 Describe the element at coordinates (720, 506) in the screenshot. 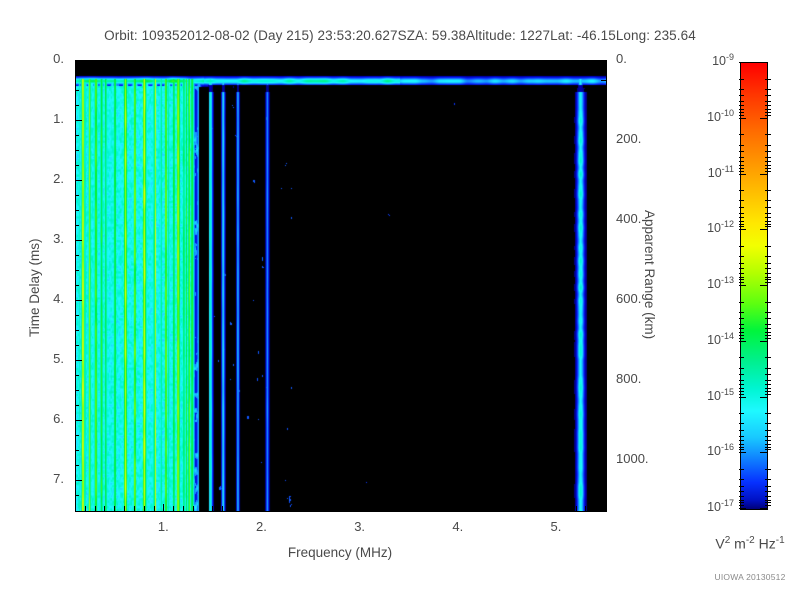

I see `colorbar-tick-label: 10-17` at that location.